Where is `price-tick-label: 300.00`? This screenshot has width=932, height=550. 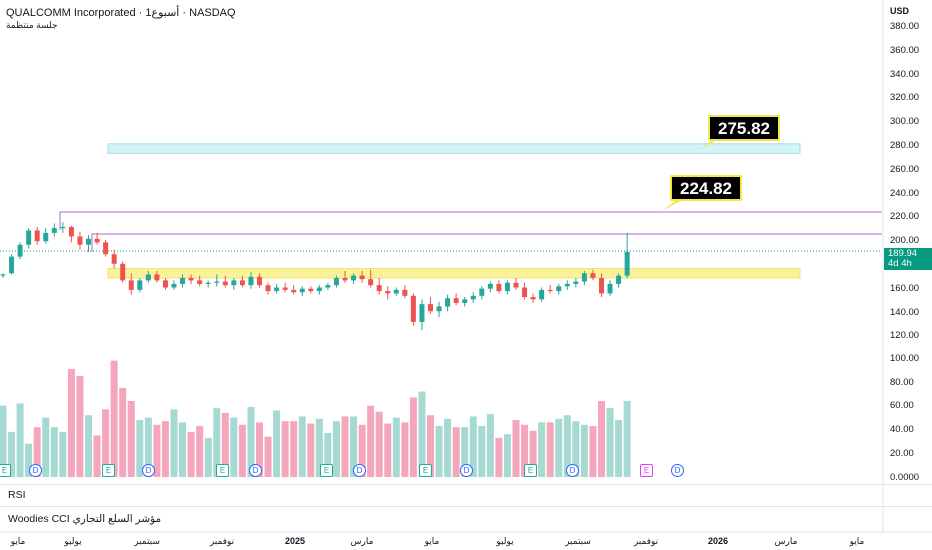
price-tick-label: 300.00 is located at coordinates (905, 122).